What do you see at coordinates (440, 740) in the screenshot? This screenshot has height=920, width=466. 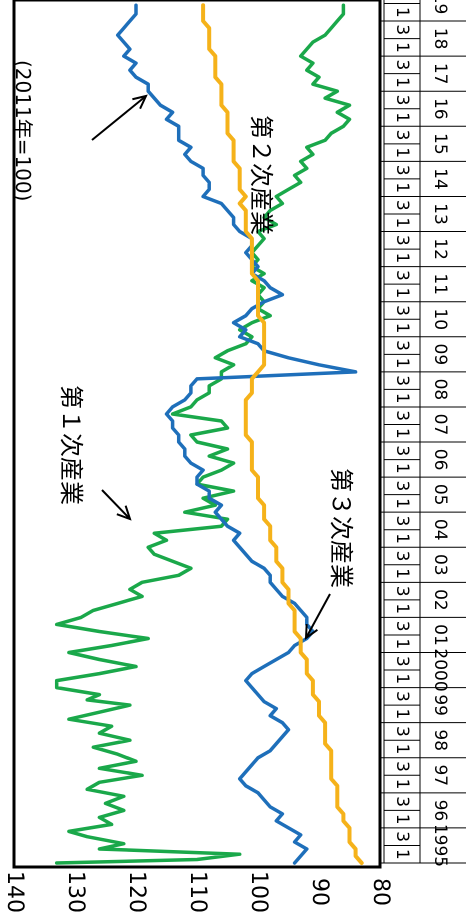 I see `x-year-label: 98` at bounding box center [440, 740].